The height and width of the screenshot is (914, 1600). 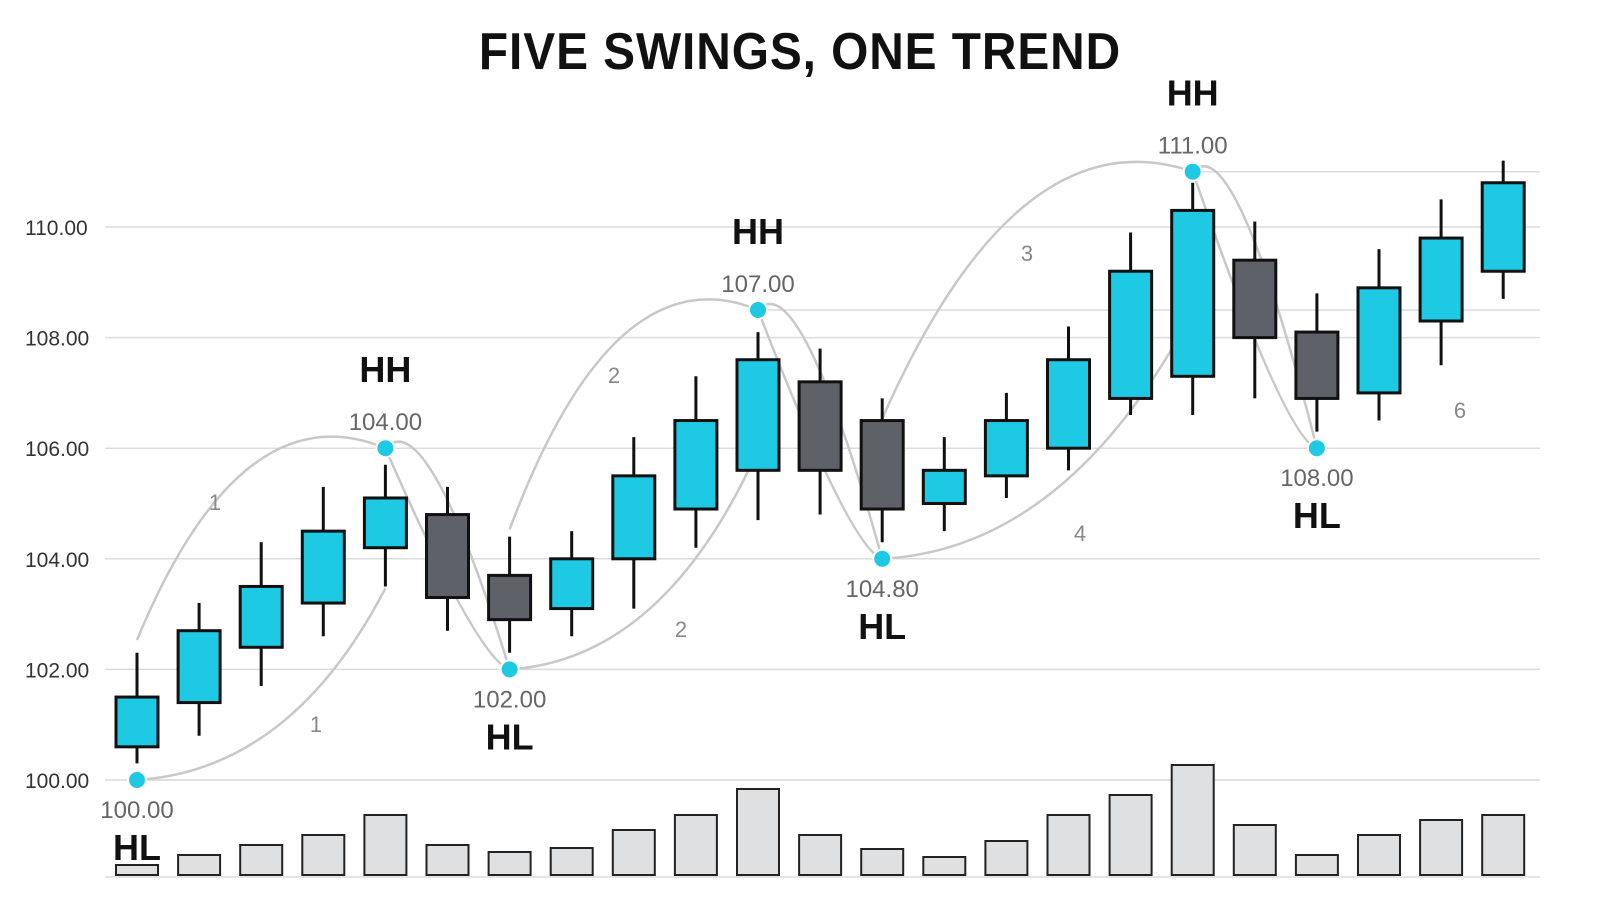 What do you see at coordinates (509, 699) in the screenshot?
I see `swing-price-label: 102.00` at bounding box center [509, 699].